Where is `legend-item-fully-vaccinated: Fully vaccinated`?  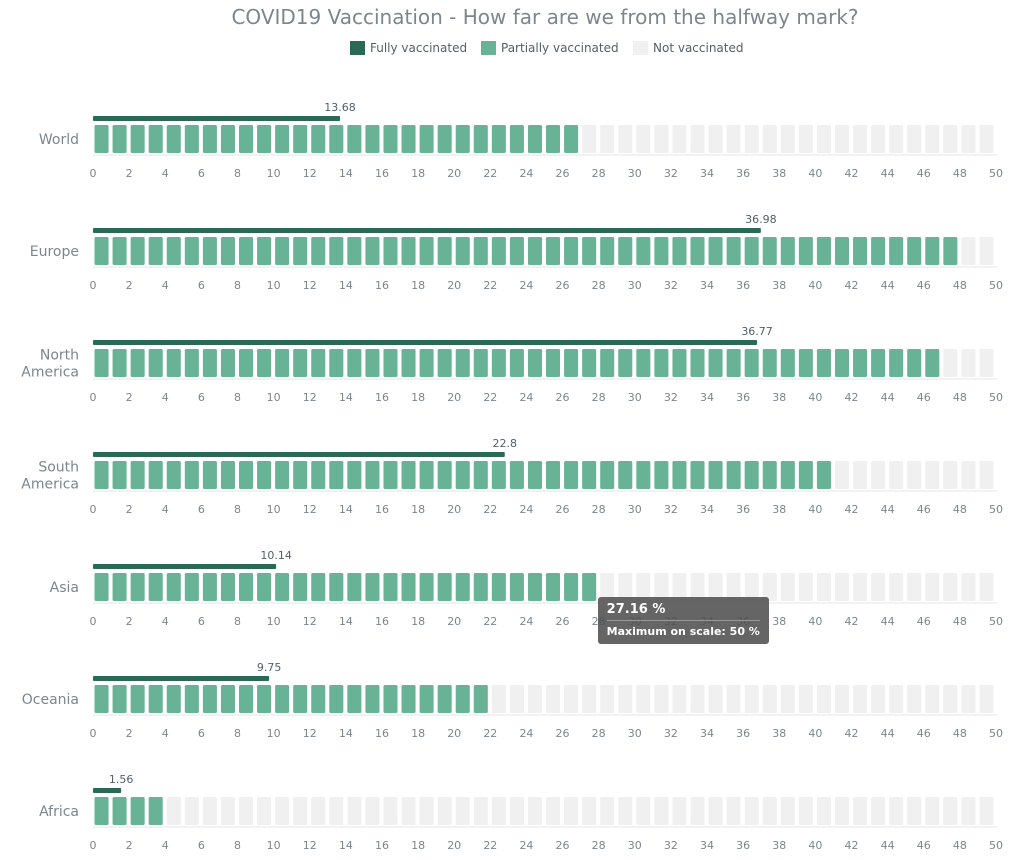 legend-item-fully-vaccinated: Fully vaccinated is located at coordinates (408, 48).